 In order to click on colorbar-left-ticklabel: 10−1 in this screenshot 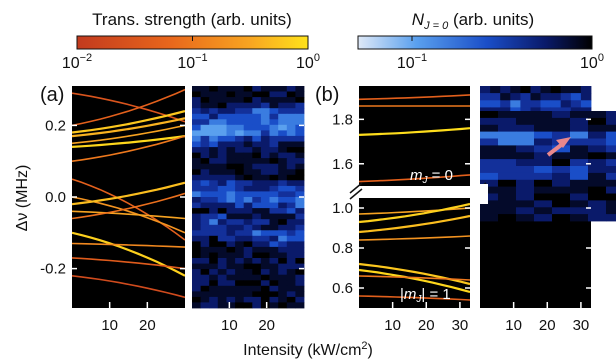, I will do `click(192, 62)`.